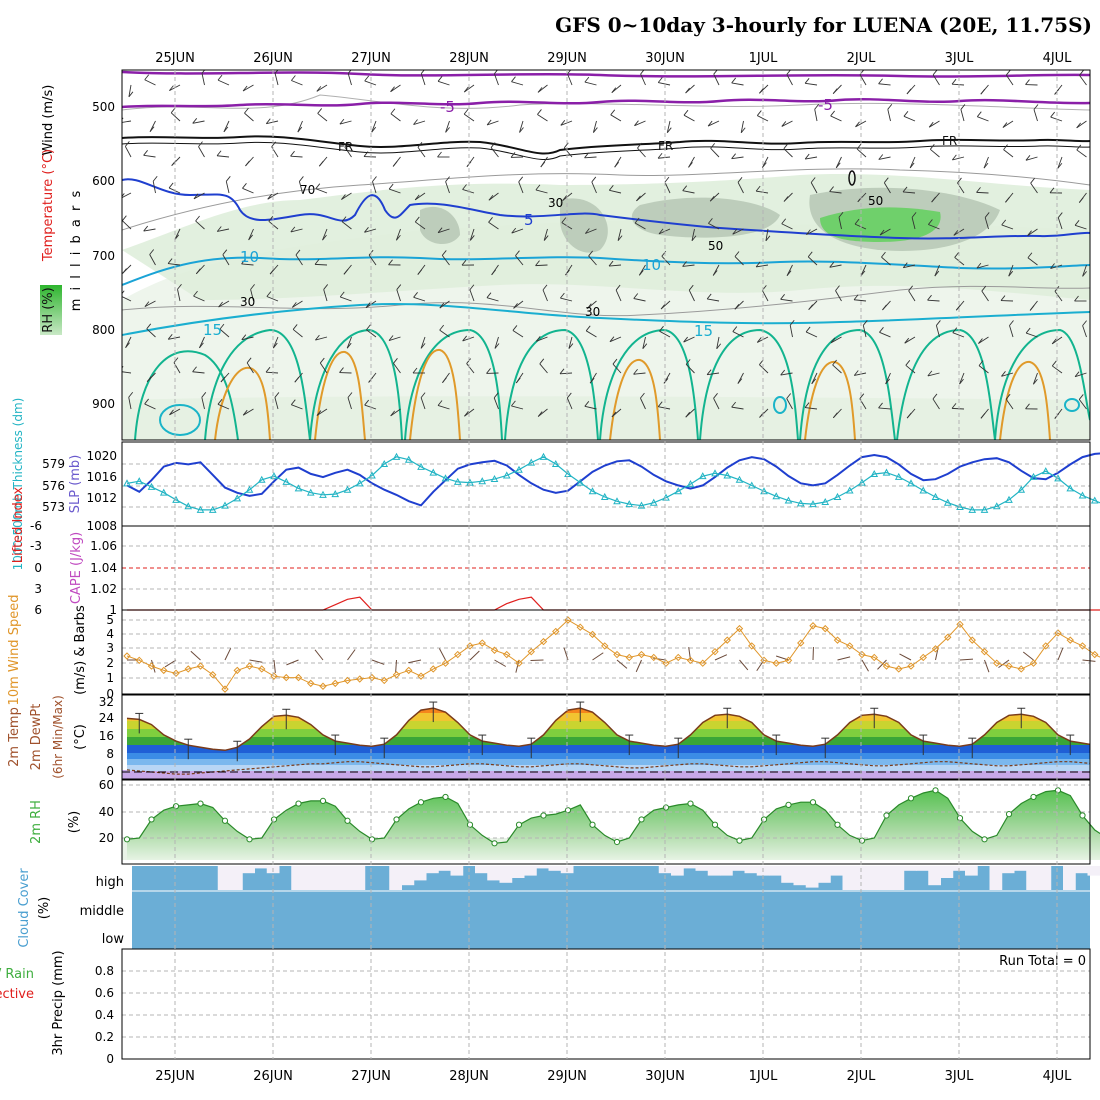 This screenshot has height=1100, width=1100. I want to click on rh2m-panel: 20 40 60 2m RH (%), so click(564, 821).